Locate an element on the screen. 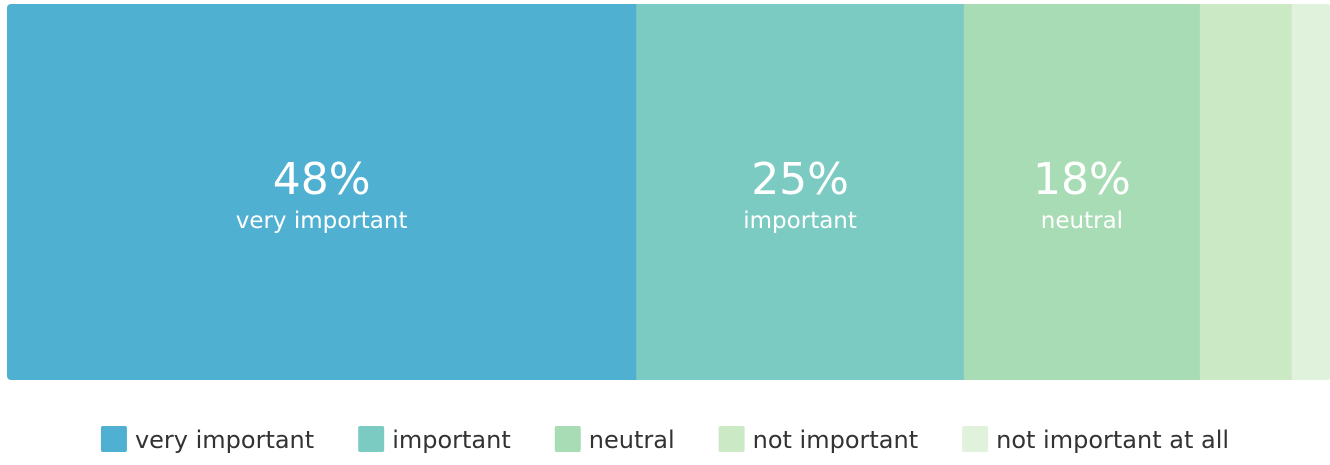 Image resolution: width=1330 pixels, height=465 pixels. legend-label: not important at all is located at coordinates (1112, 440).